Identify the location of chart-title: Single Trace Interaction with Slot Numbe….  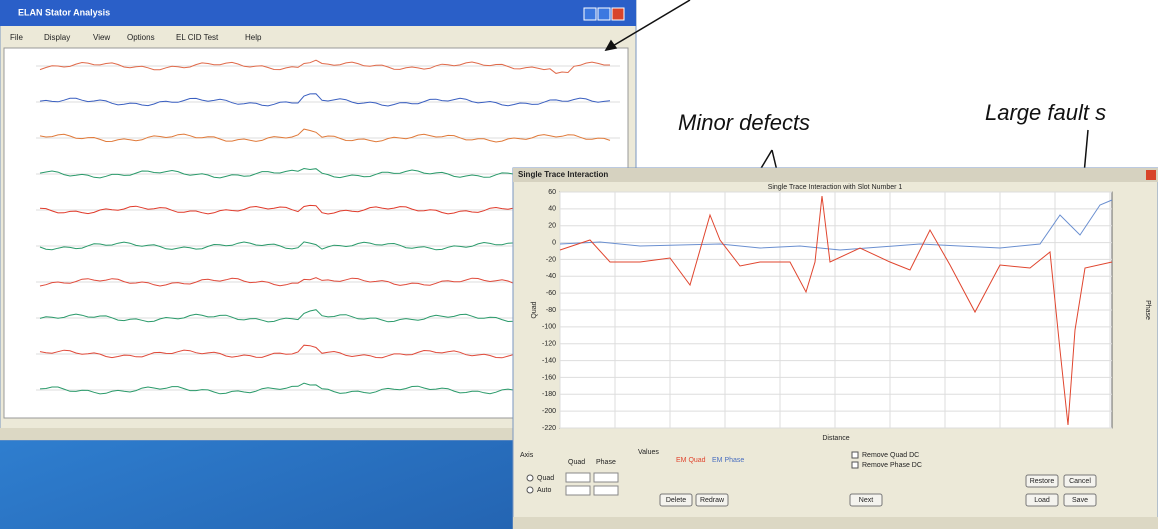
(835, 187).